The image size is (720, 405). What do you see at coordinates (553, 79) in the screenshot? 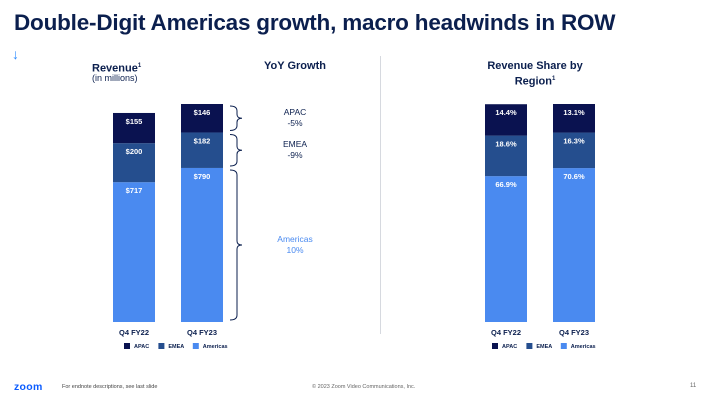
I see `revenue-share-header-note: 1` at bounding box center [553, 79].